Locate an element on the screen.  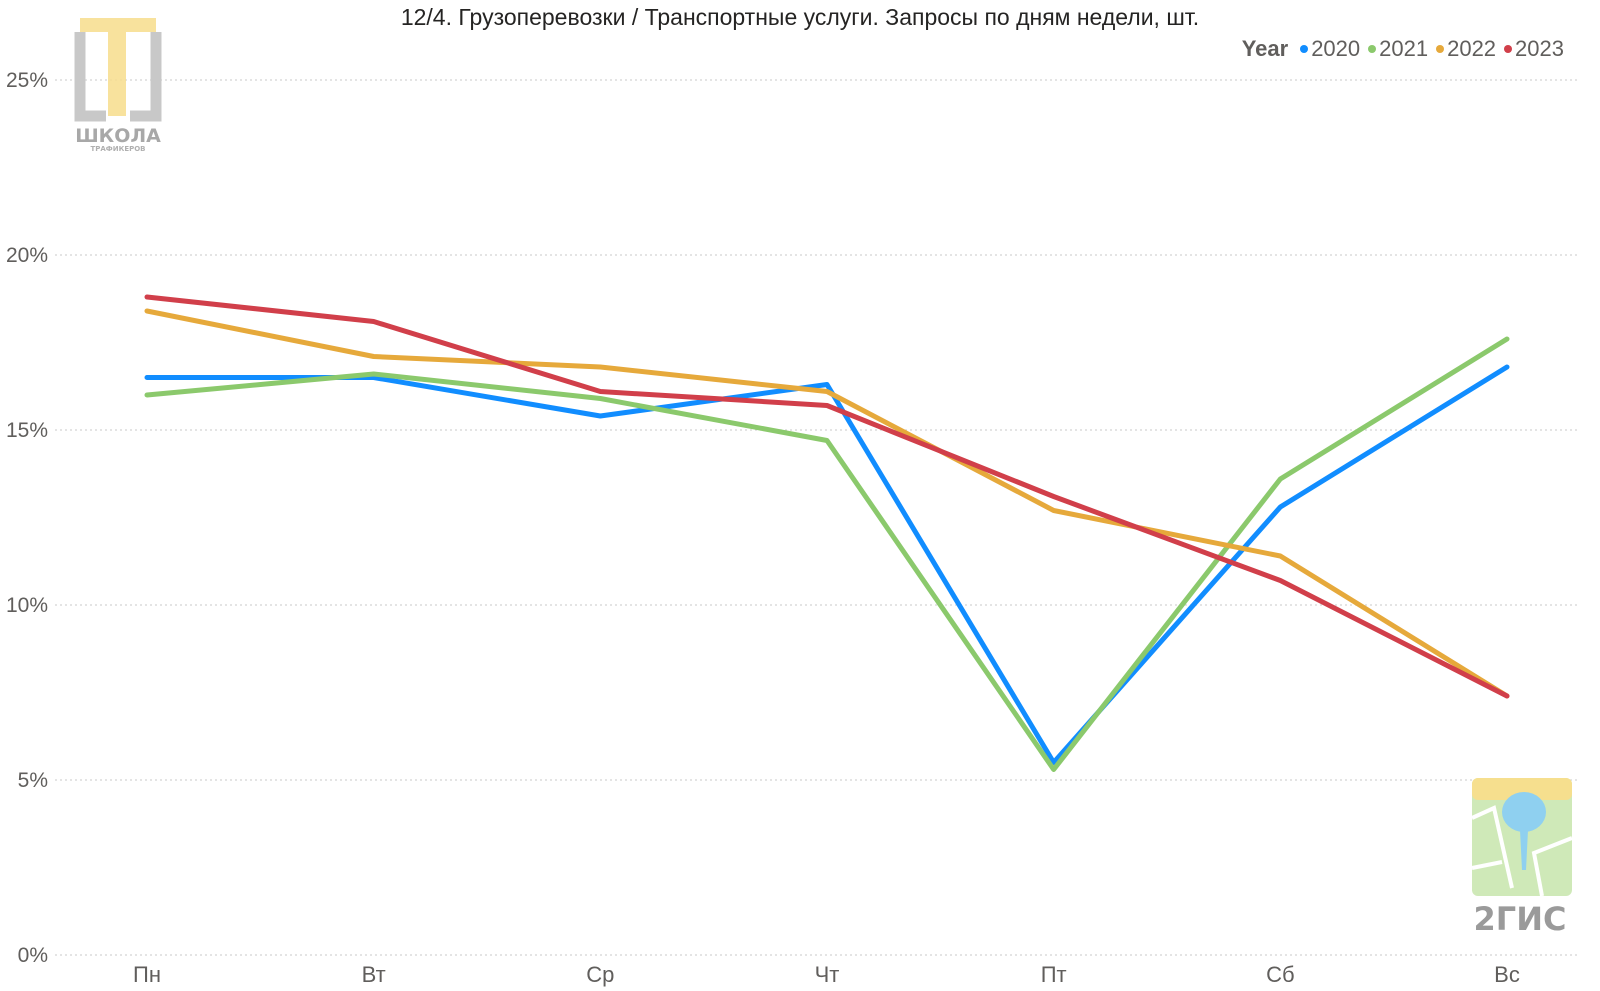
legend-label: 2020 is located at coordinates (1336, 48).